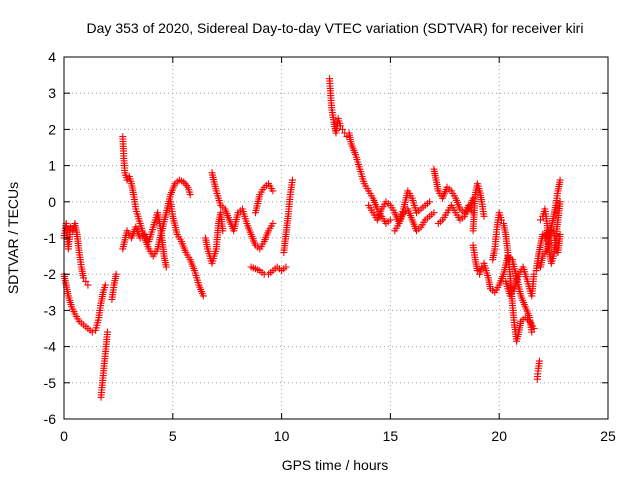 This screenshot has width=640, height=480. What do you see at coordinates (52, 129) in the screenshot?
I see `y-tick-label: 2` at bounding box center [52, 129].